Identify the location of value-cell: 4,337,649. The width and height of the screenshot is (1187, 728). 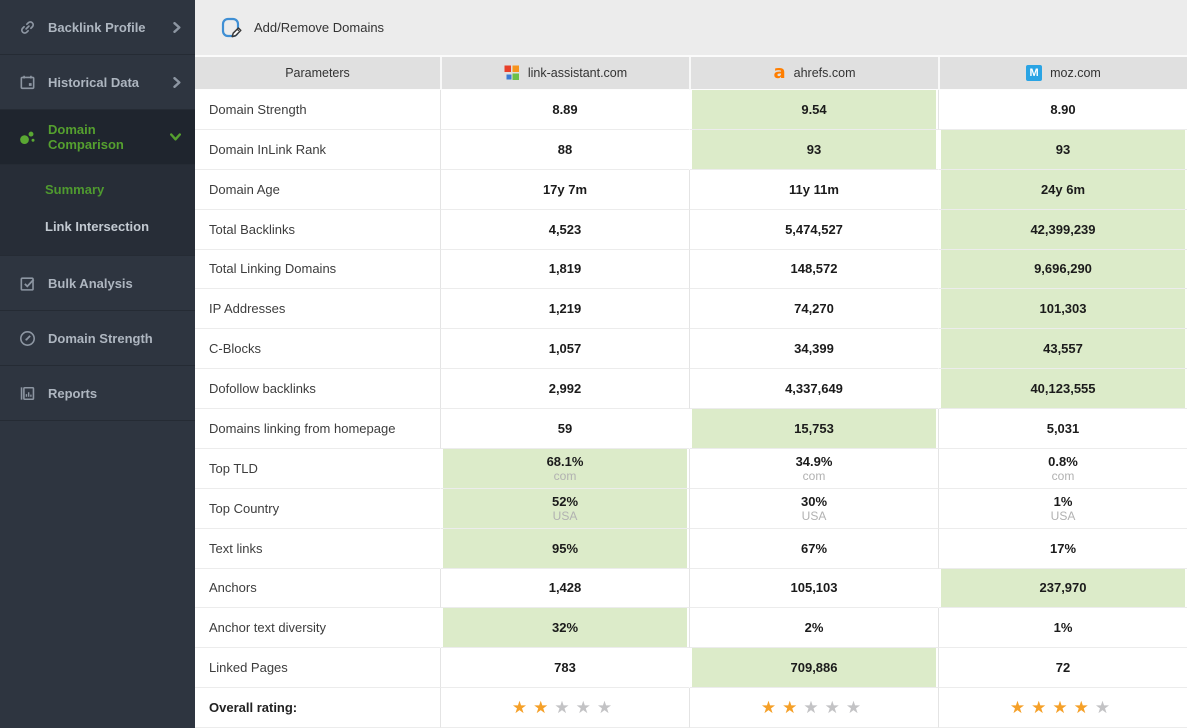
(813, 389).